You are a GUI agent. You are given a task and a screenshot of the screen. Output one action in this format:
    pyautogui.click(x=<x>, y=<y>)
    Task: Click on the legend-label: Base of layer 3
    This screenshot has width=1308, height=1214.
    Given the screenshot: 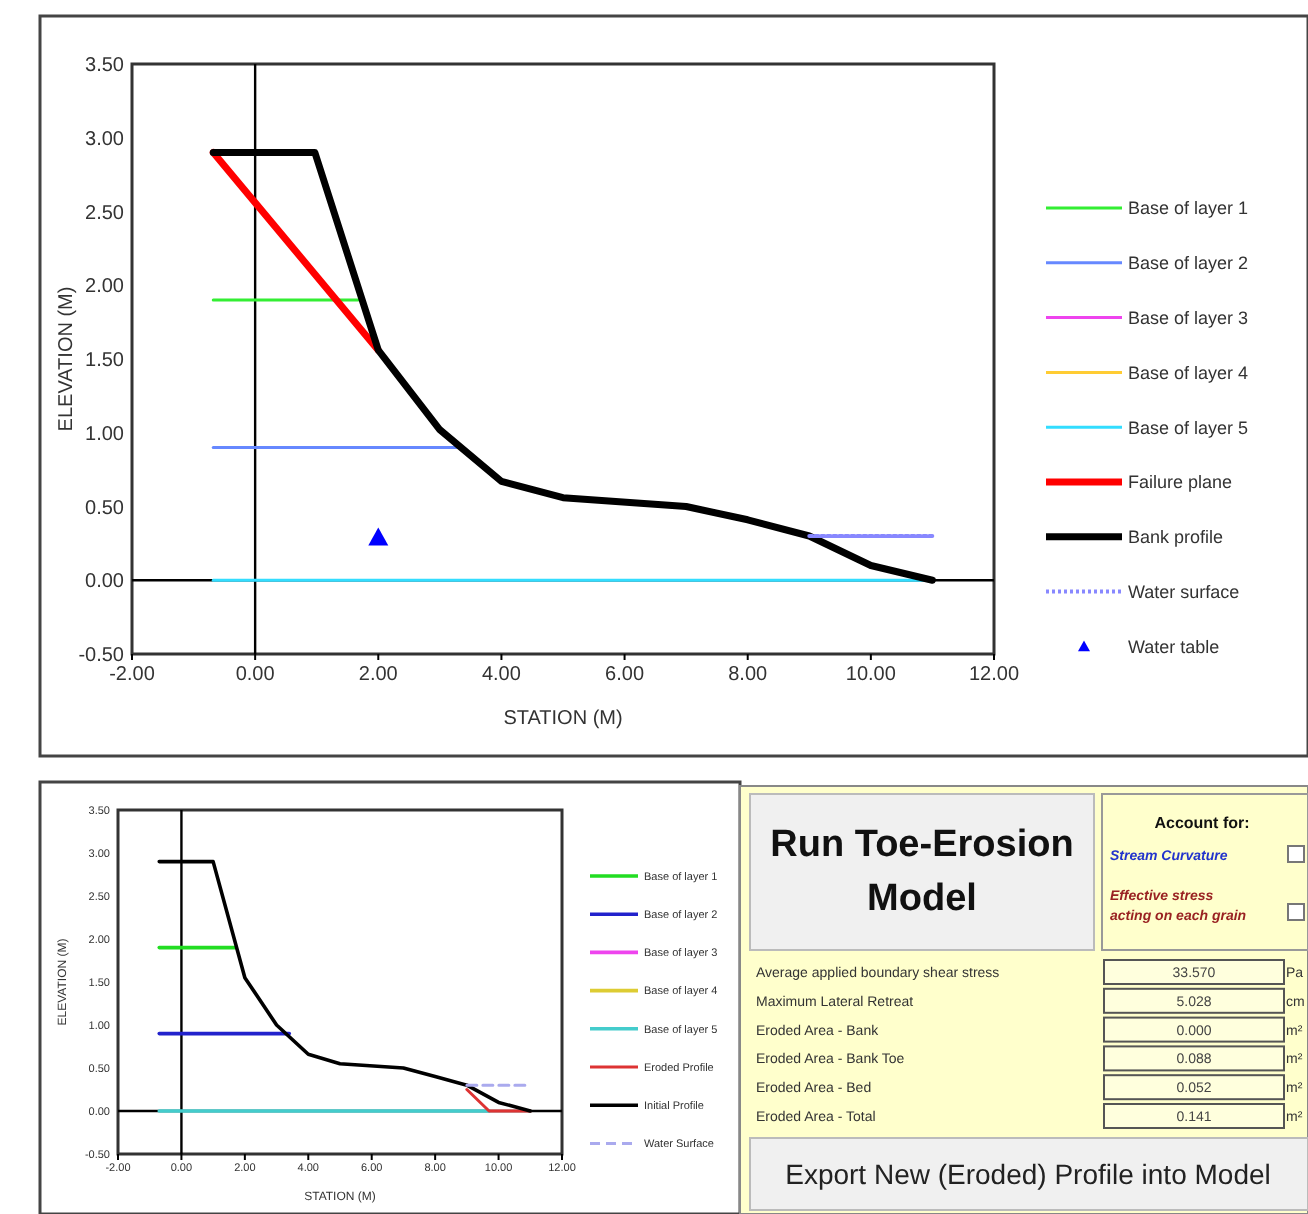 What is the action you would take?
    pyautogui.click(x=1188, y=317)
    